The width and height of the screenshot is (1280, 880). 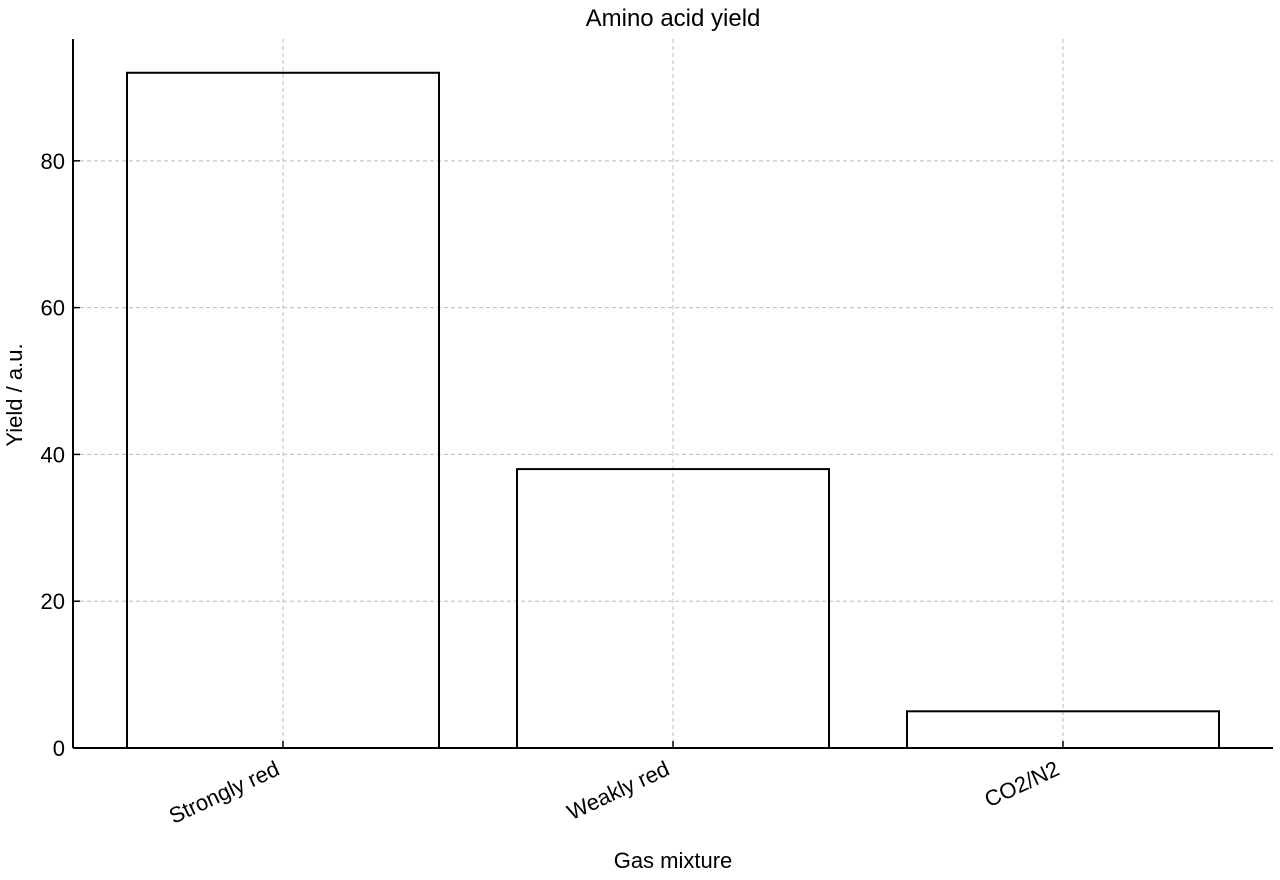 What do you see at coordinates (14, 394) in the screenshot?
I see `y-axis-label: Yield / a.u.` at bounding box center [14, 394].